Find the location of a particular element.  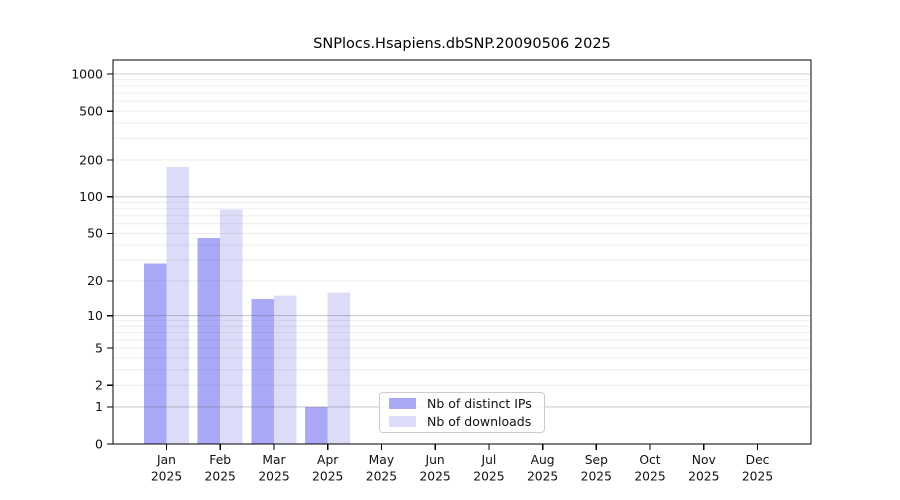

legend-item-downloads: Nb of downloads is located at coordinates (462, 421).